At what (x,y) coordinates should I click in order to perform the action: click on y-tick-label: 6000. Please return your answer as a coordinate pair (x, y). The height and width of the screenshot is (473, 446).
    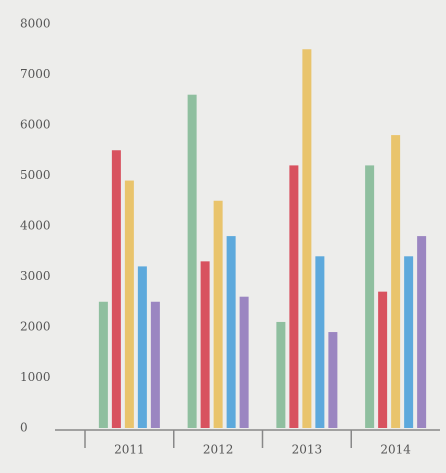
    Looking at the image, I should click on (35, 125).